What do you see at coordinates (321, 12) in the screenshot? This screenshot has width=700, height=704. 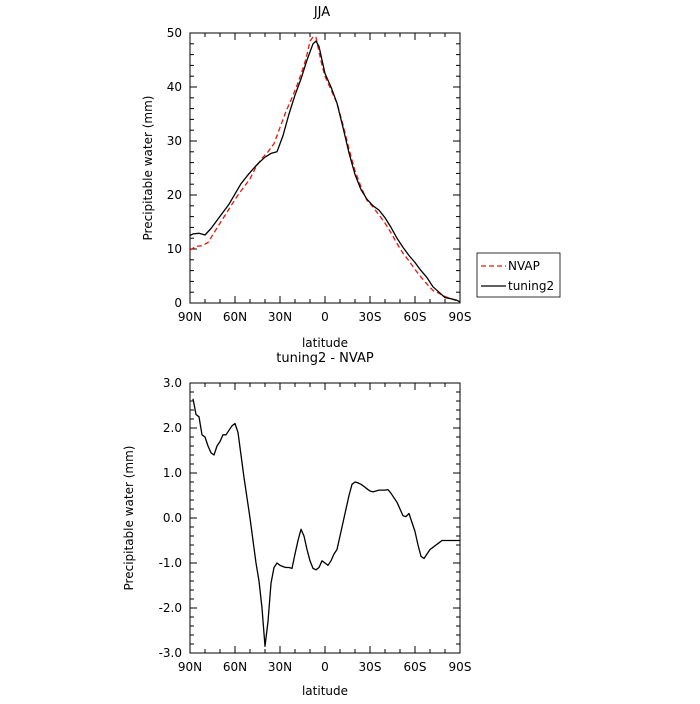 I see `chart-title: JJA` at bounding box center [321, 12].